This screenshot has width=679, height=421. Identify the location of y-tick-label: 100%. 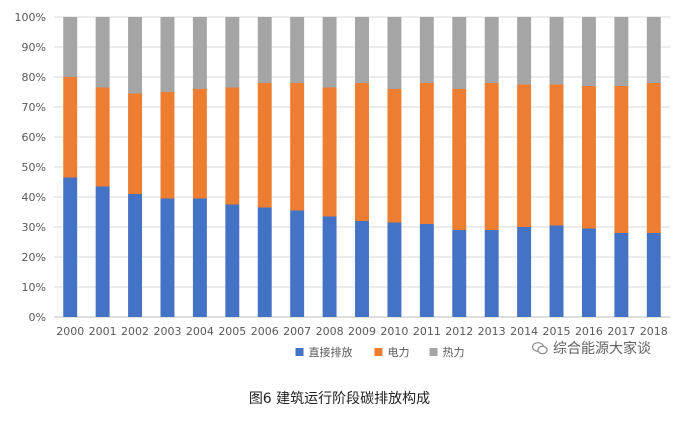
(30, 17).